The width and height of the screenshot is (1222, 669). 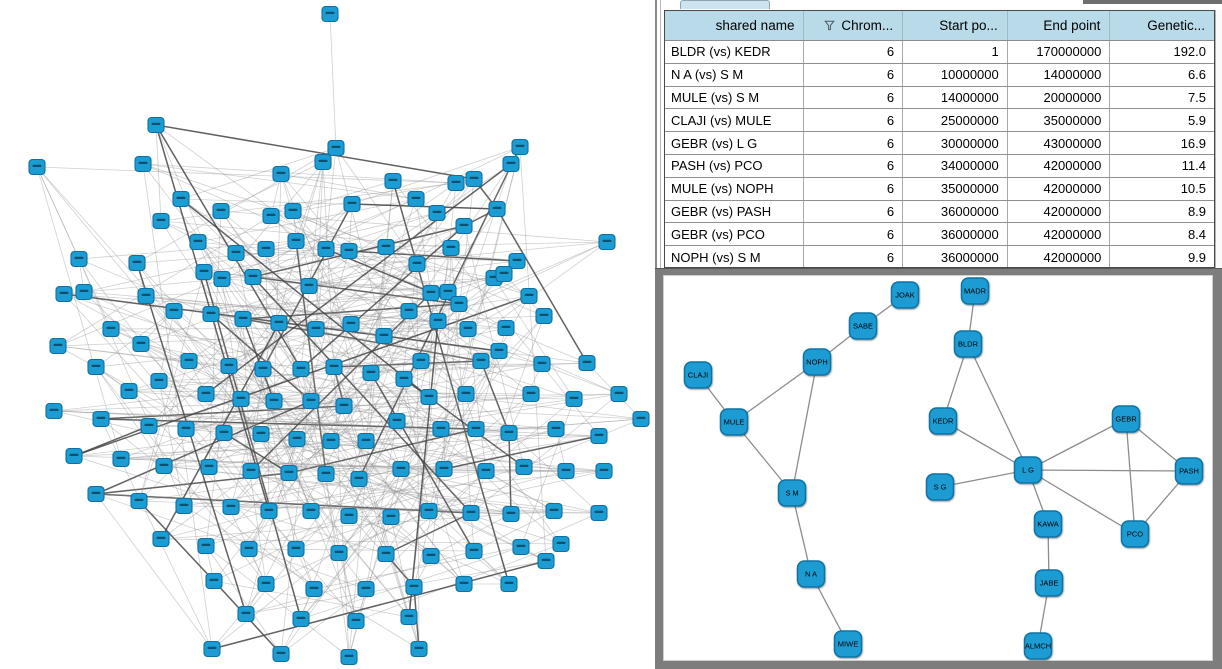 What do you see at coordinates (1049, 583) in the screenshot?
I see `node-JABE: JABE` at bounding box center [1049, 583].